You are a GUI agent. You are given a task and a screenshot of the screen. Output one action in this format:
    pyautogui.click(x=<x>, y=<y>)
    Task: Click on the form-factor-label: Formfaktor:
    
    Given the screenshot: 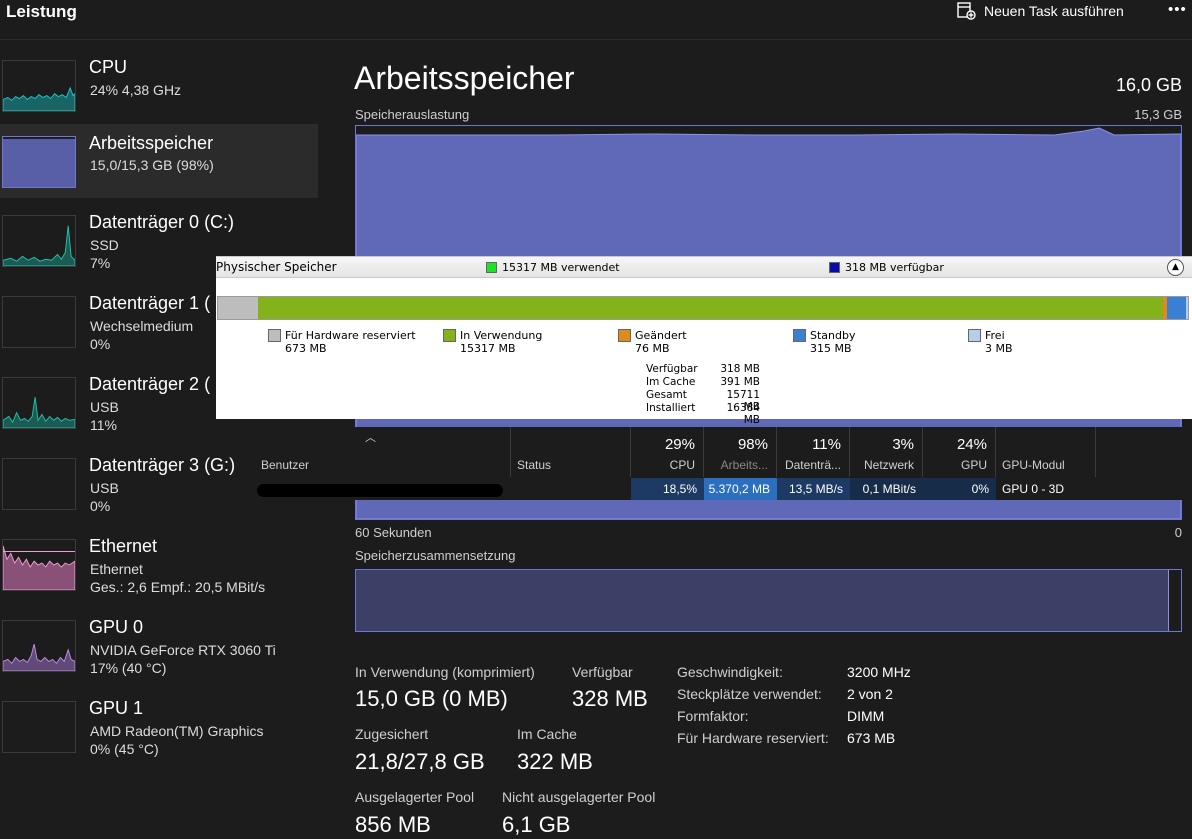 What is the action you would take?
    pyautogui.click(x=713, y=716)
    